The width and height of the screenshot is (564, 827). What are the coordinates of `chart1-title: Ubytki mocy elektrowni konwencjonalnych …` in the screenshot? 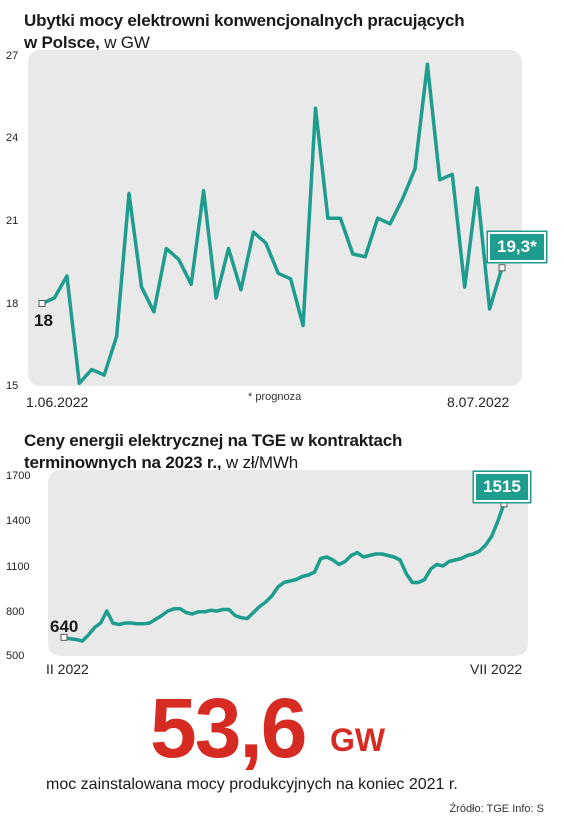 It's located at (244, 32).